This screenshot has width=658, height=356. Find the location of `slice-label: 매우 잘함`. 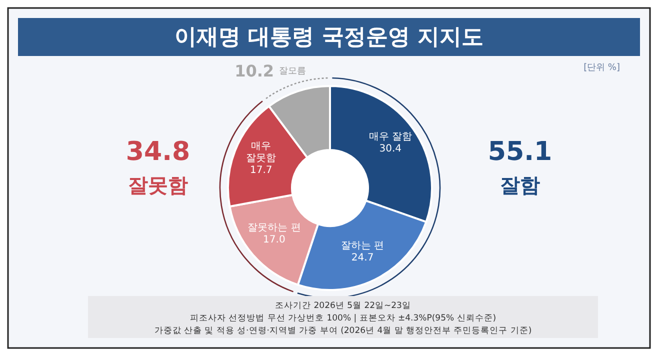

slice-label: 매우 잘함 is located at coordinates (390, 136).